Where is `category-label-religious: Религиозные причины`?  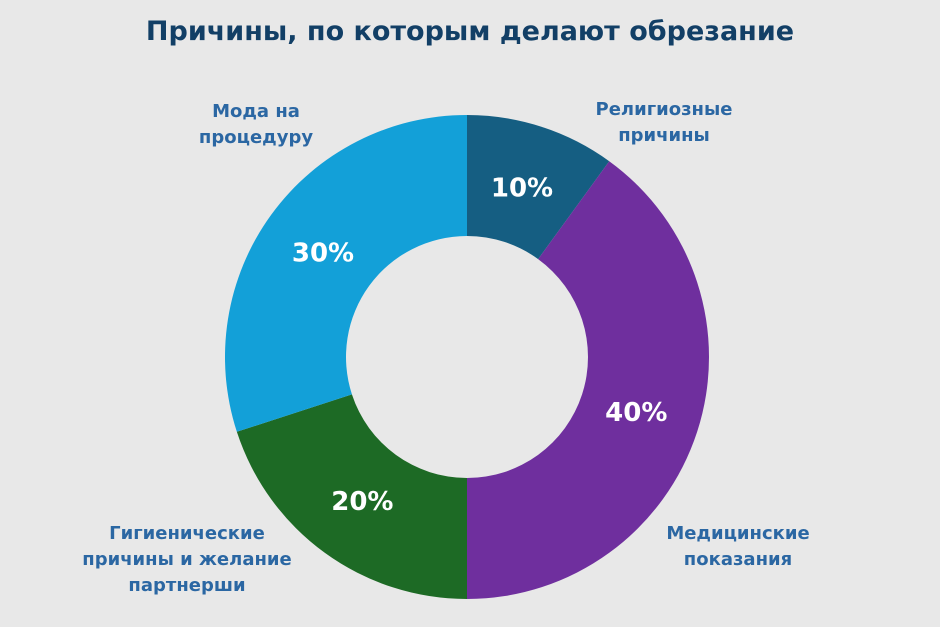 category-label-religious: Религиозные причины is located at coordinates (664, 122).